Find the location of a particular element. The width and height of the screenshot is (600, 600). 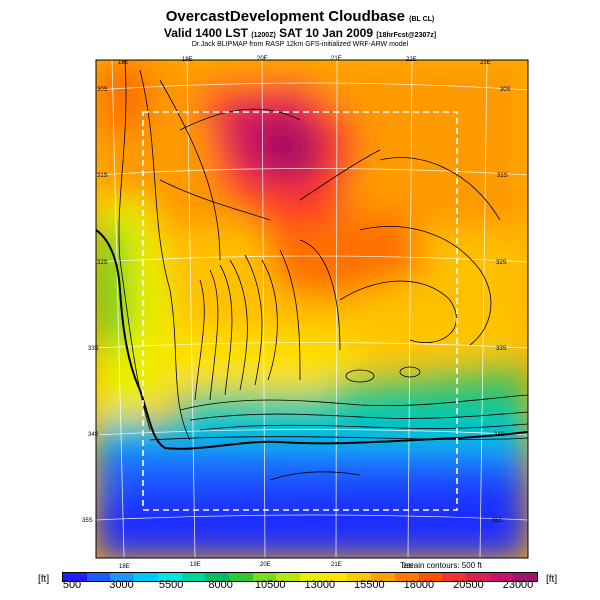

terrain-note: Terrain contours: 500 ft is located at coordinates (441, 565).